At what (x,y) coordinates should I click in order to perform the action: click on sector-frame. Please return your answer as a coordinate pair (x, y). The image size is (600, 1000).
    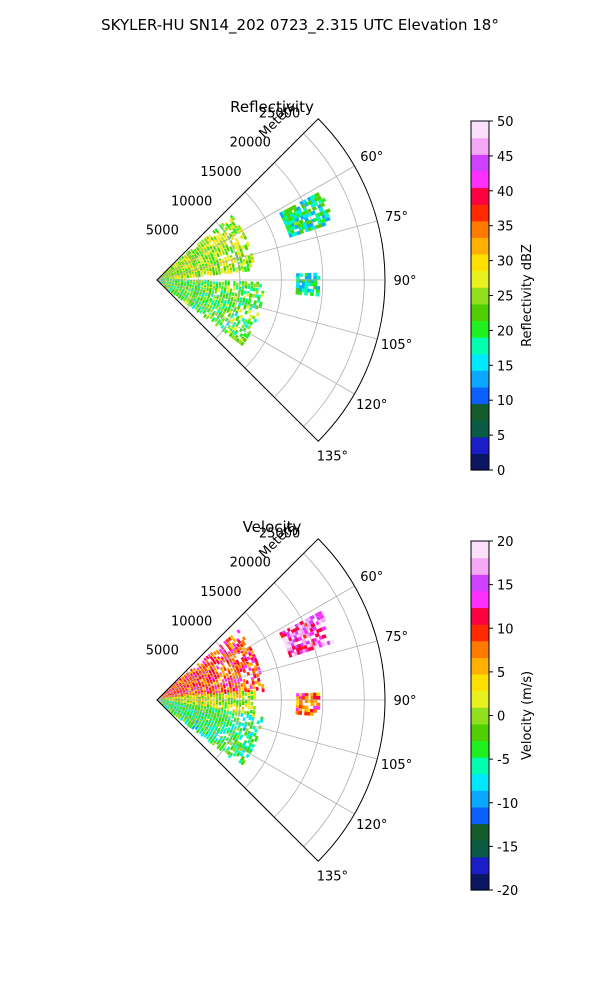
    Looking at the image, I should click on (271, 700).